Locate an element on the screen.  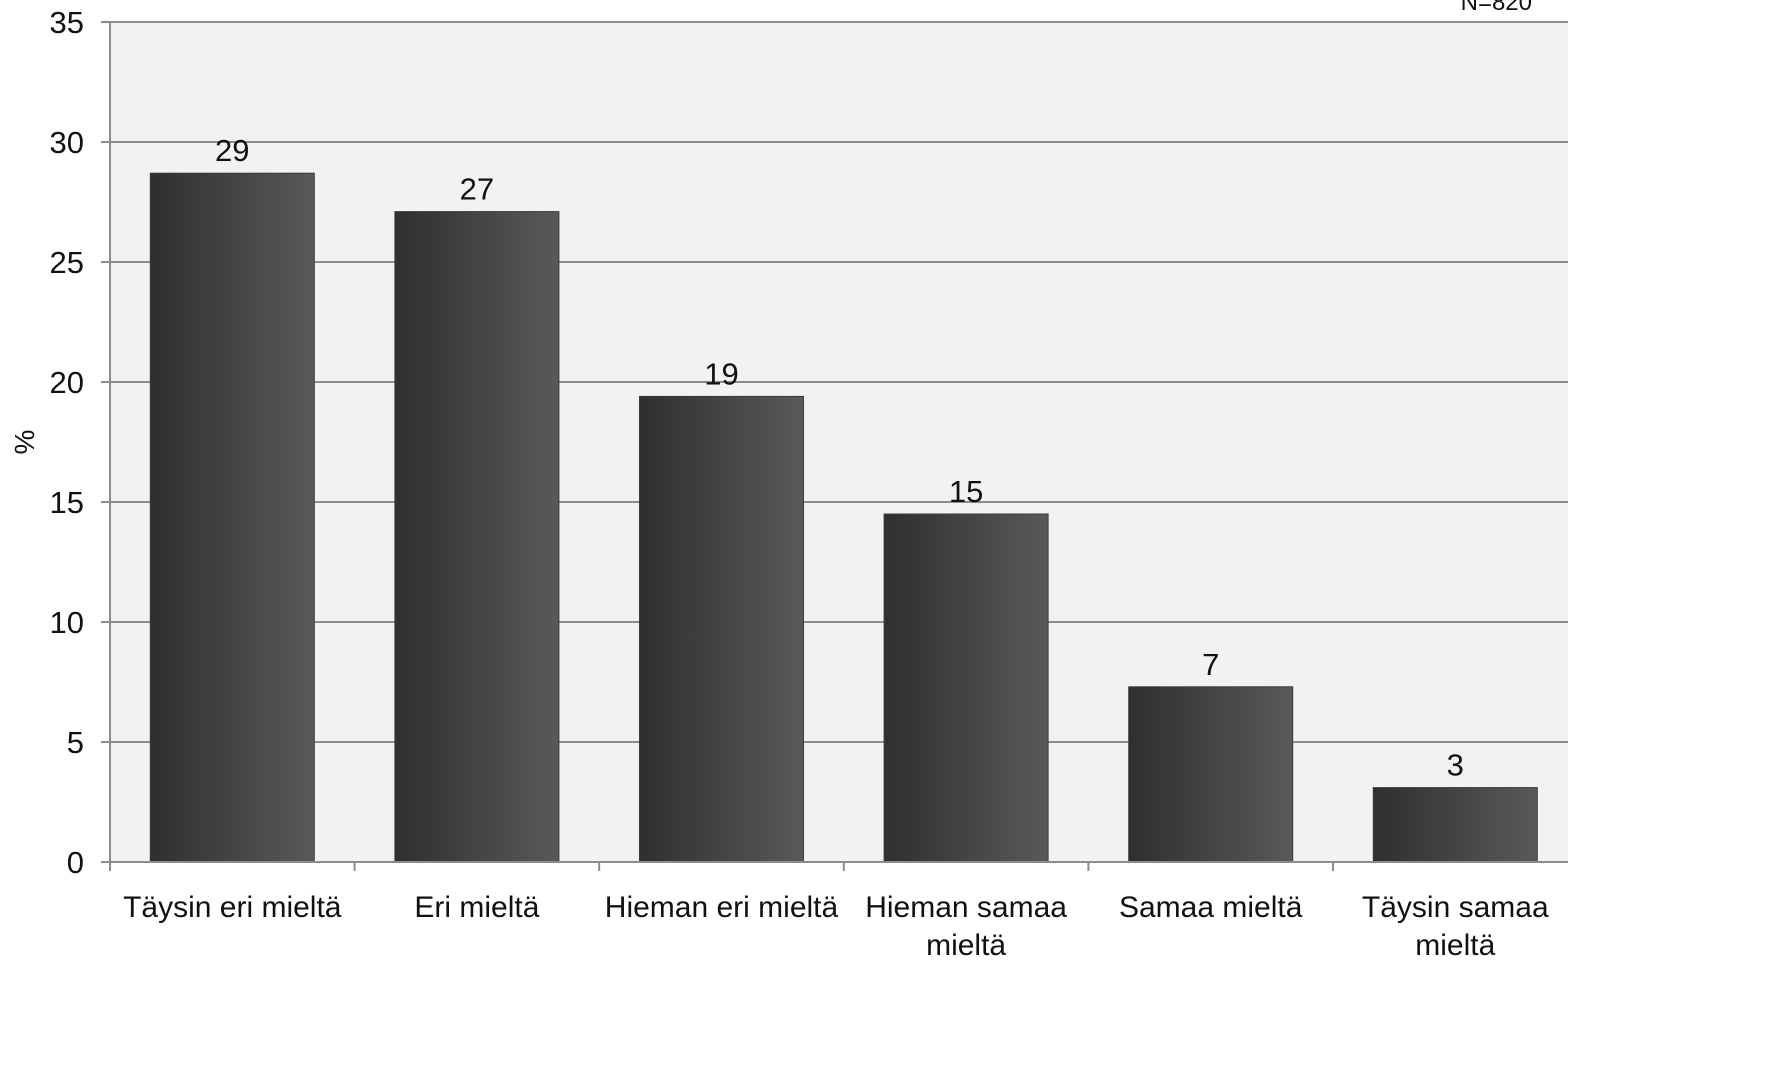
y-tick-label: 35 is located at coordinates (67, 22).